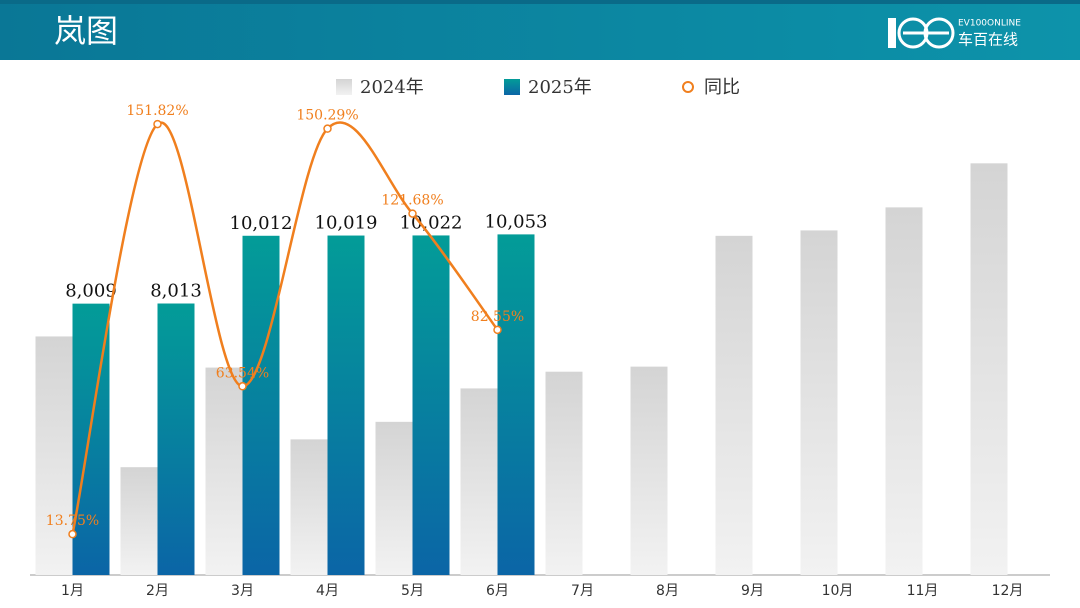 The height and width of the screenshot is (608, 1080). What do you see at coordinates (497, 317) in the screenshot?
I see `yoy-label: 82.55%` at bounding box center [497, 317].